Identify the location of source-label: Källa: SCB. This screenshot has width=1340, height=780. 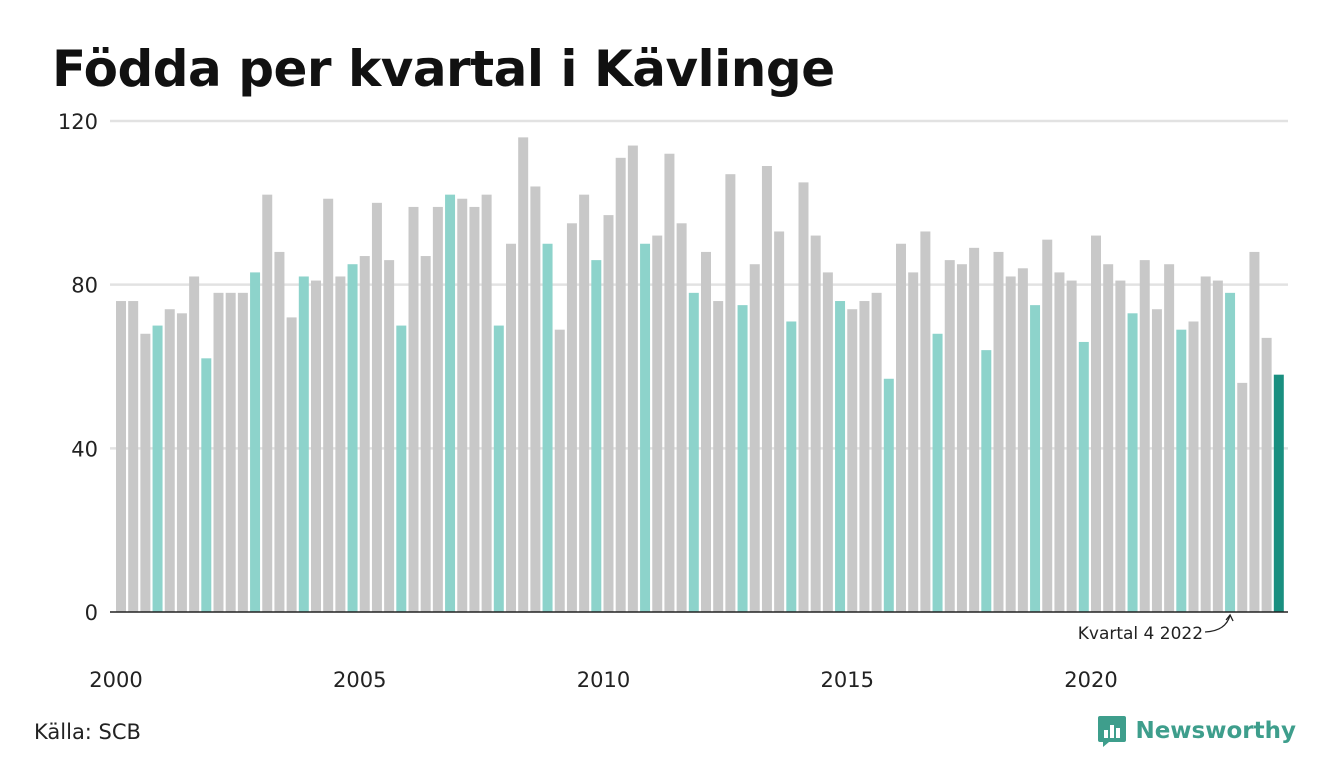
(87, 732).